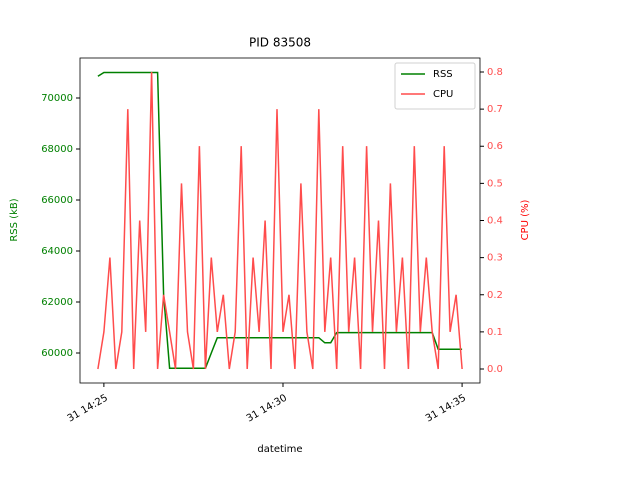 Image resolution: width=640 pixels, height=484 pixels. Describe the element at coordinates (57, 302) in the screenshot. I see `y-tick-label: 62000` at that location.